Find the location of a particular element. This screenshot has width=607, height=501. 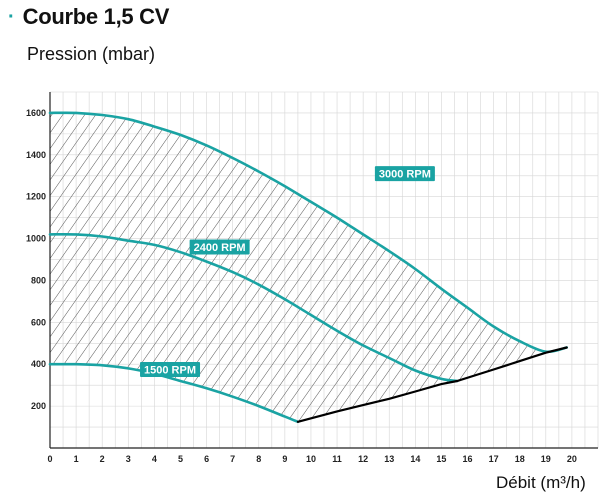

x-tick-label: 12 is located at coordinates (363, 459).